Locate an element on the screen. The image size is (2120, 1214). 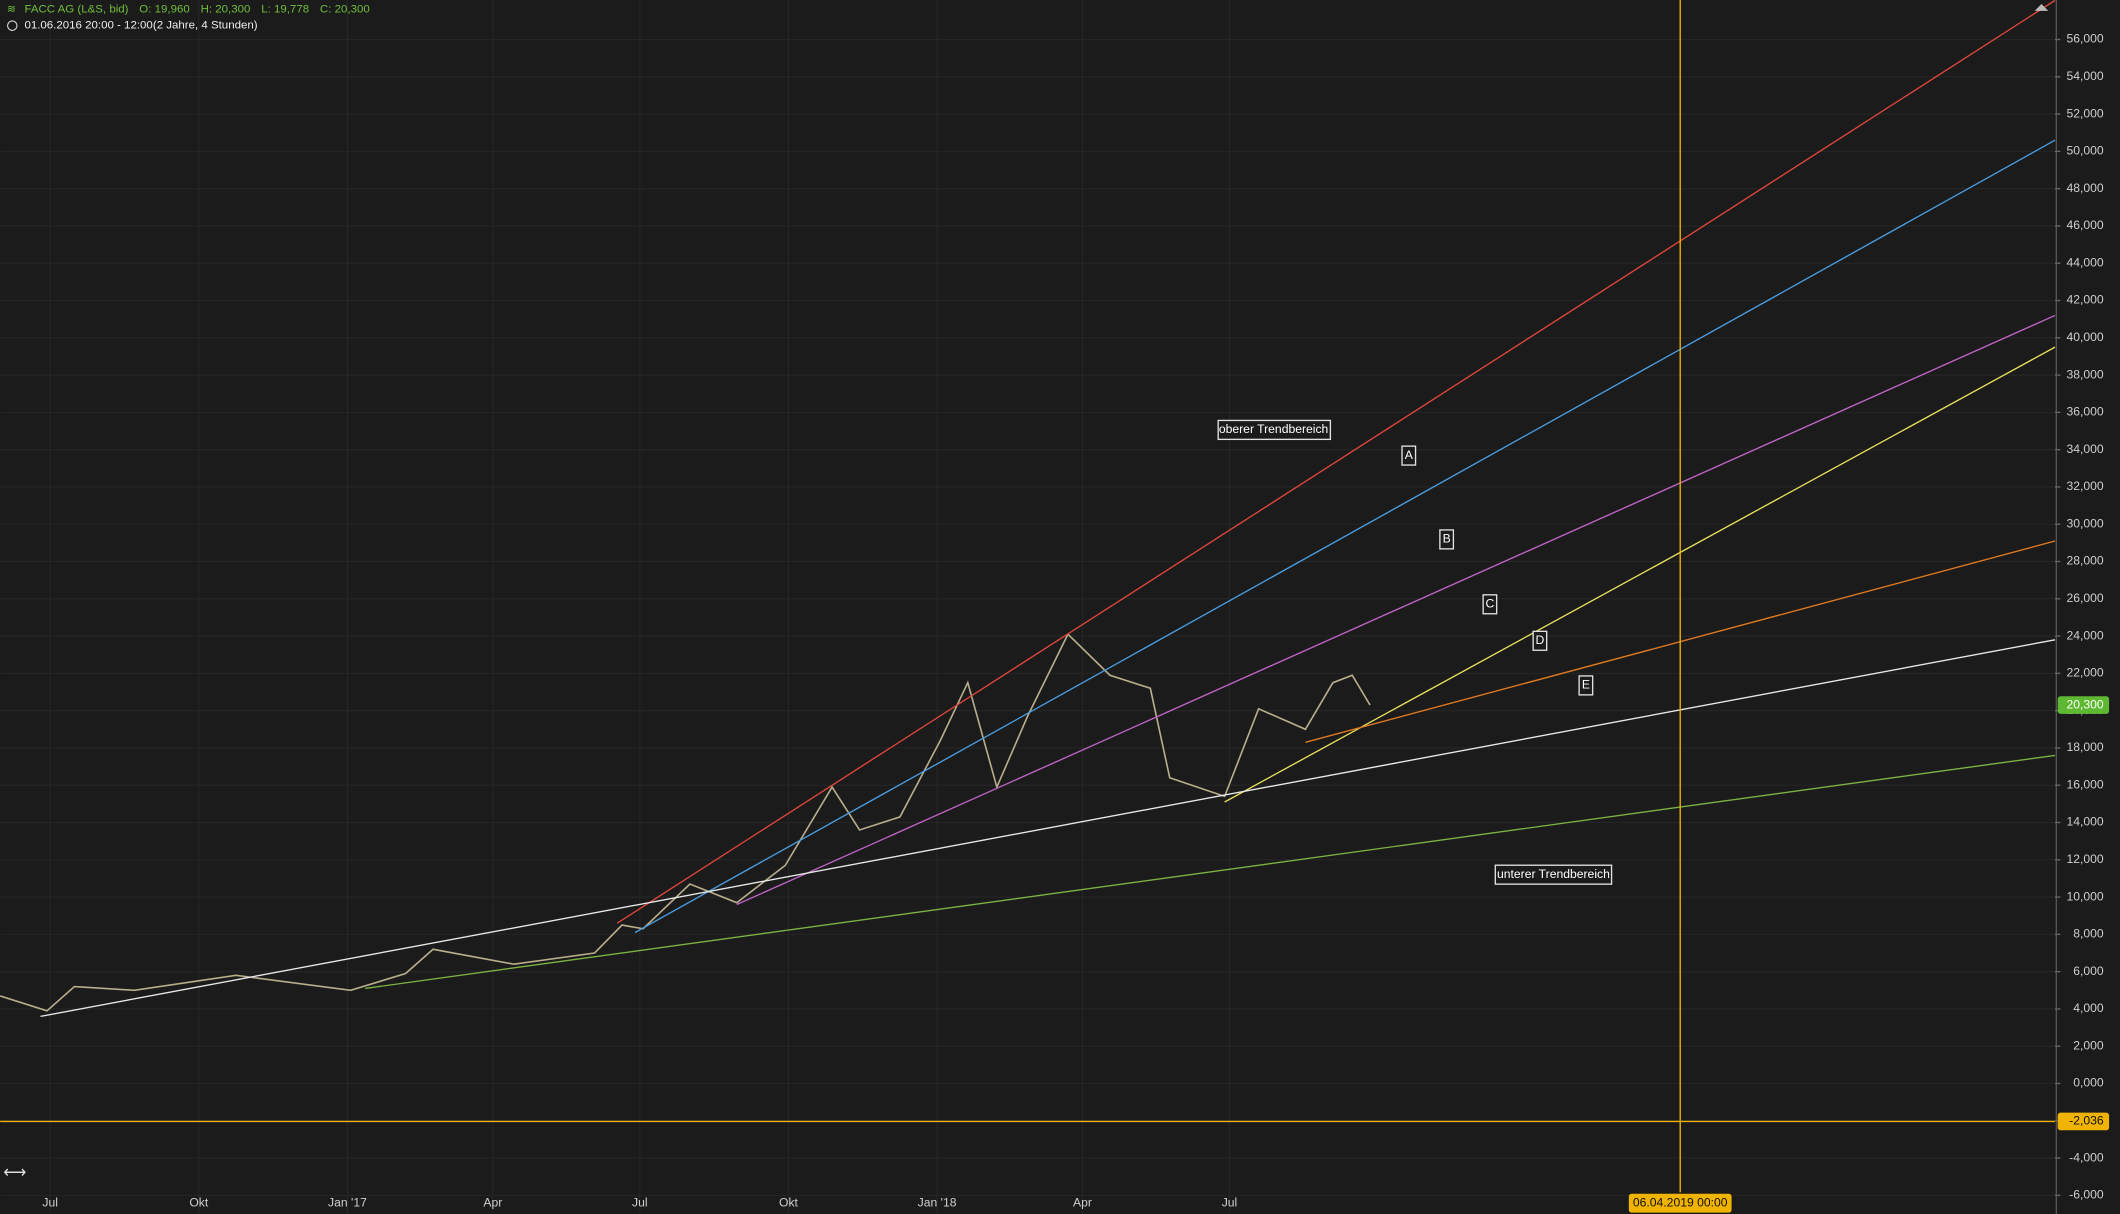
date-tag-label: 06.04.2019 00:00 is located at coordinates (1680, 1202).